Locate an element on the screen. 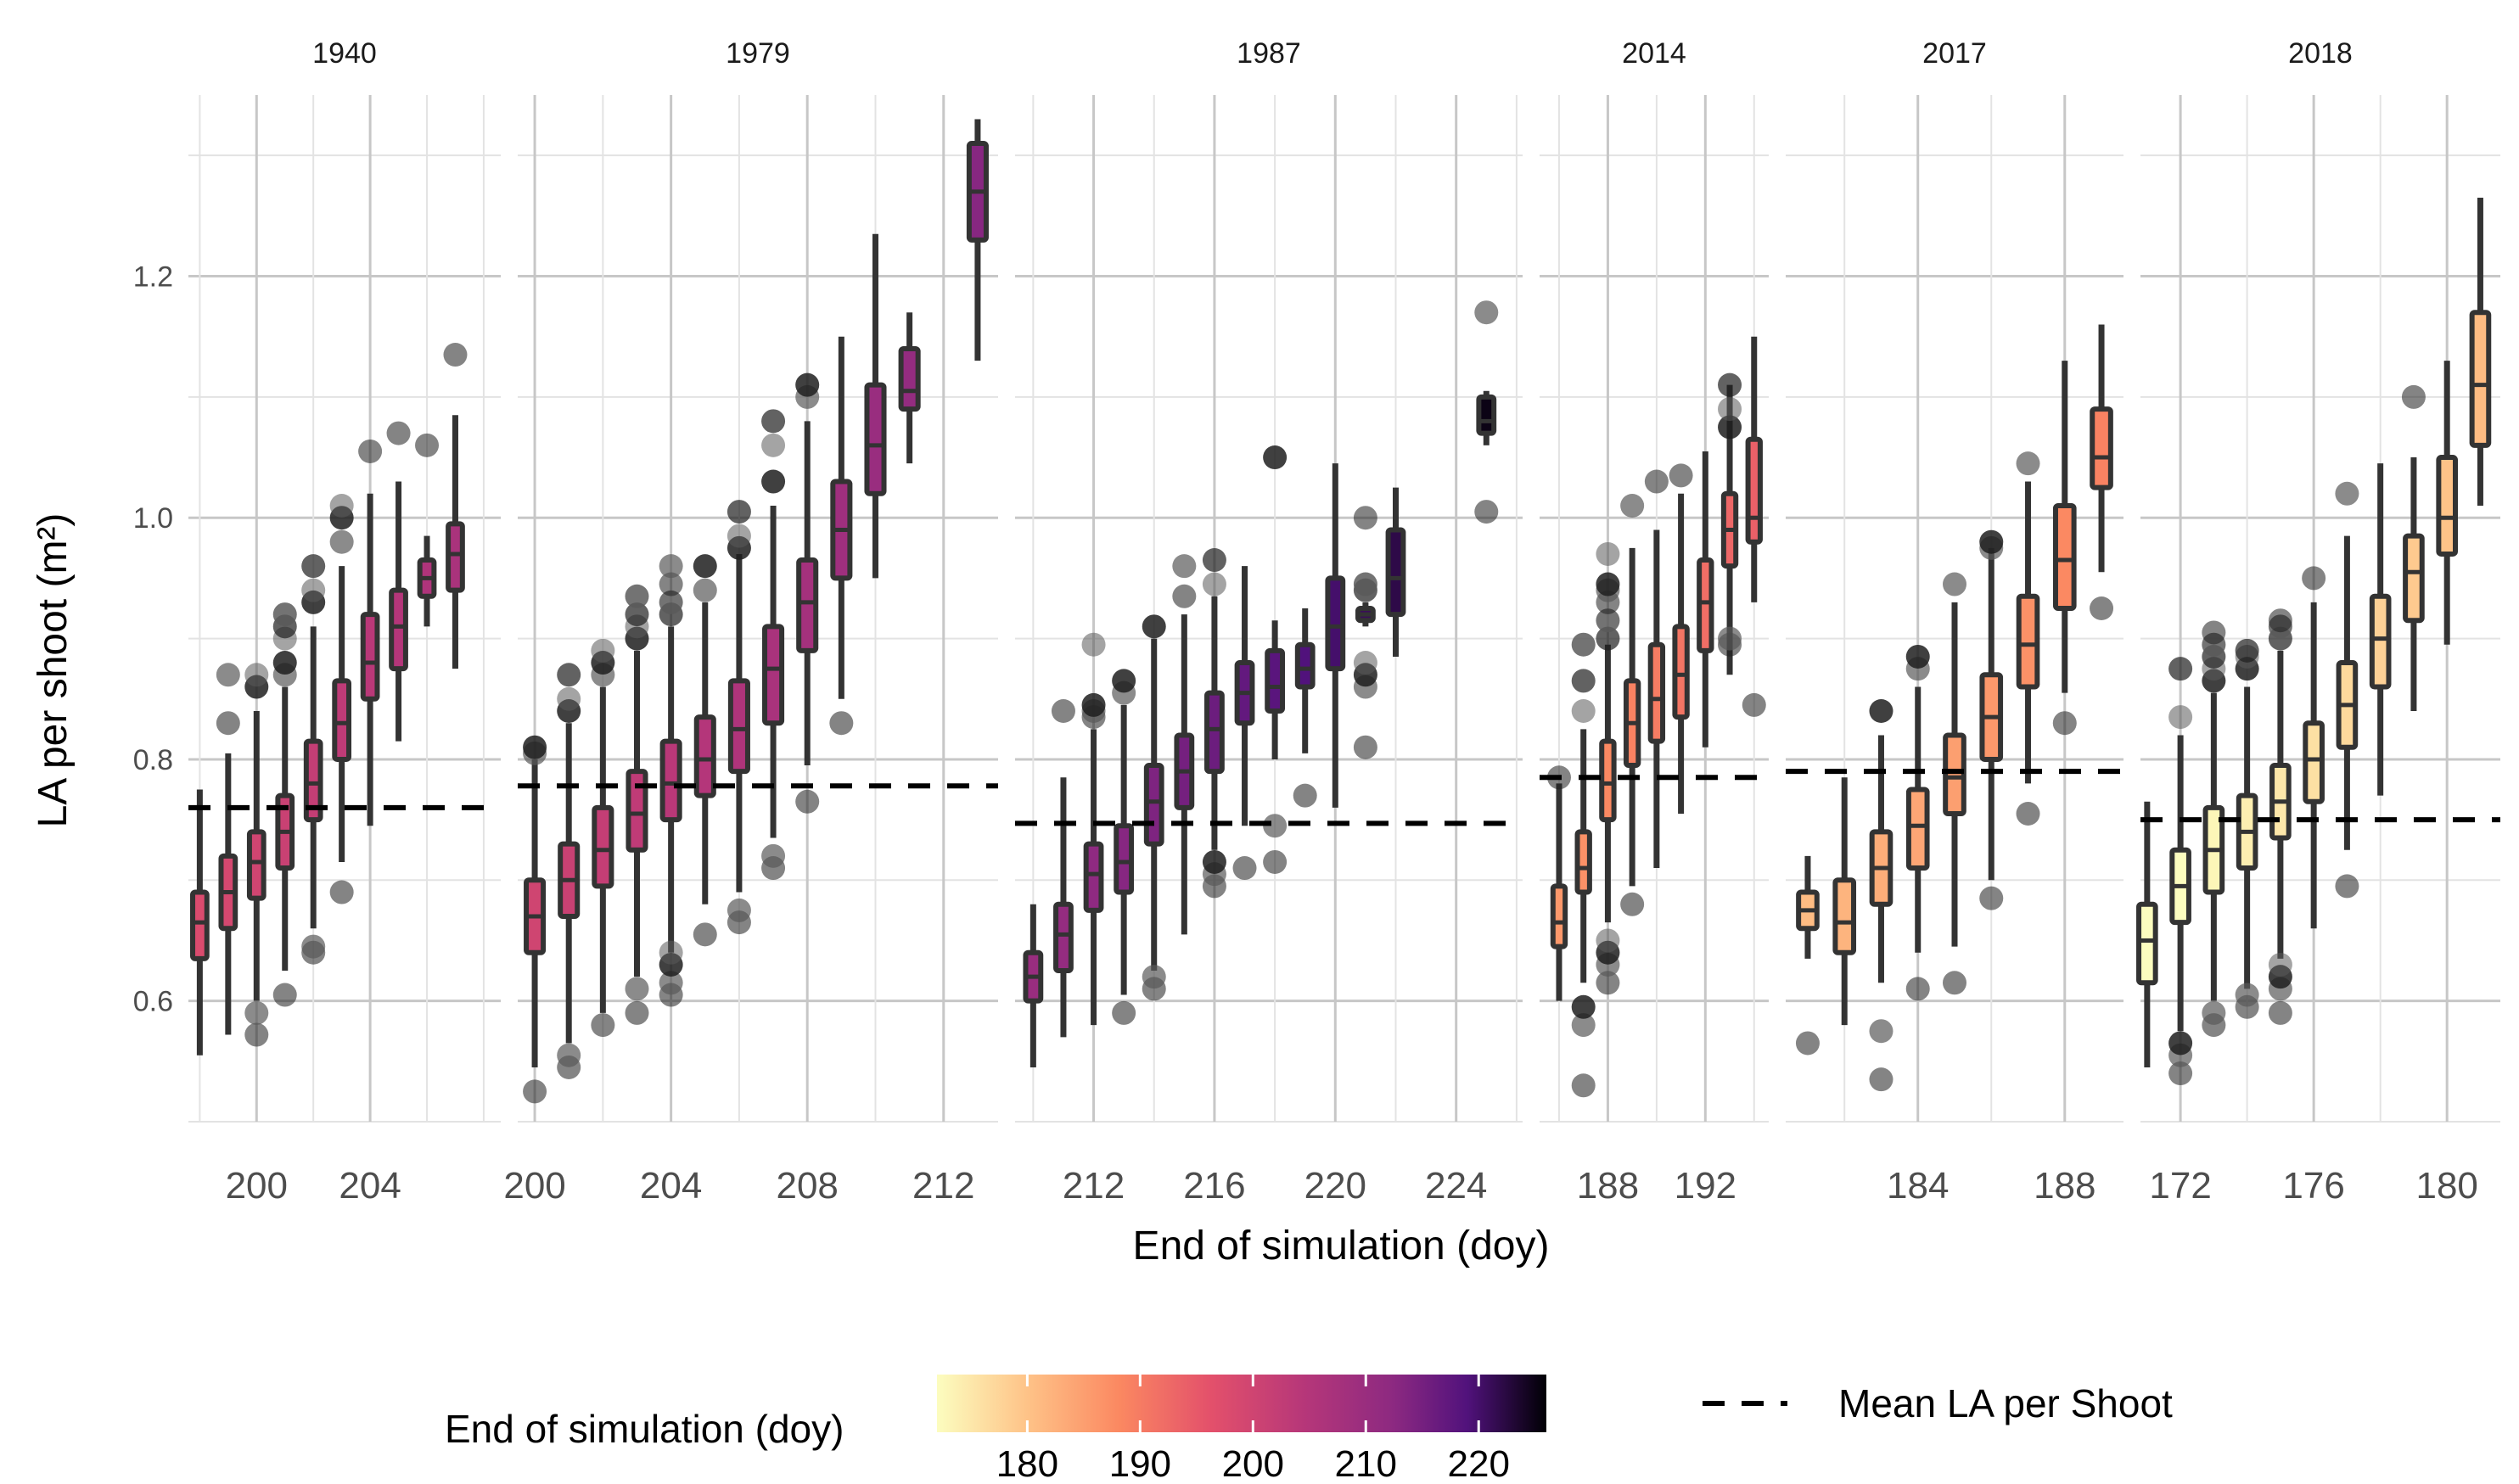  facet-1940: 1940 200 204 is located at coordinates (344, 622).